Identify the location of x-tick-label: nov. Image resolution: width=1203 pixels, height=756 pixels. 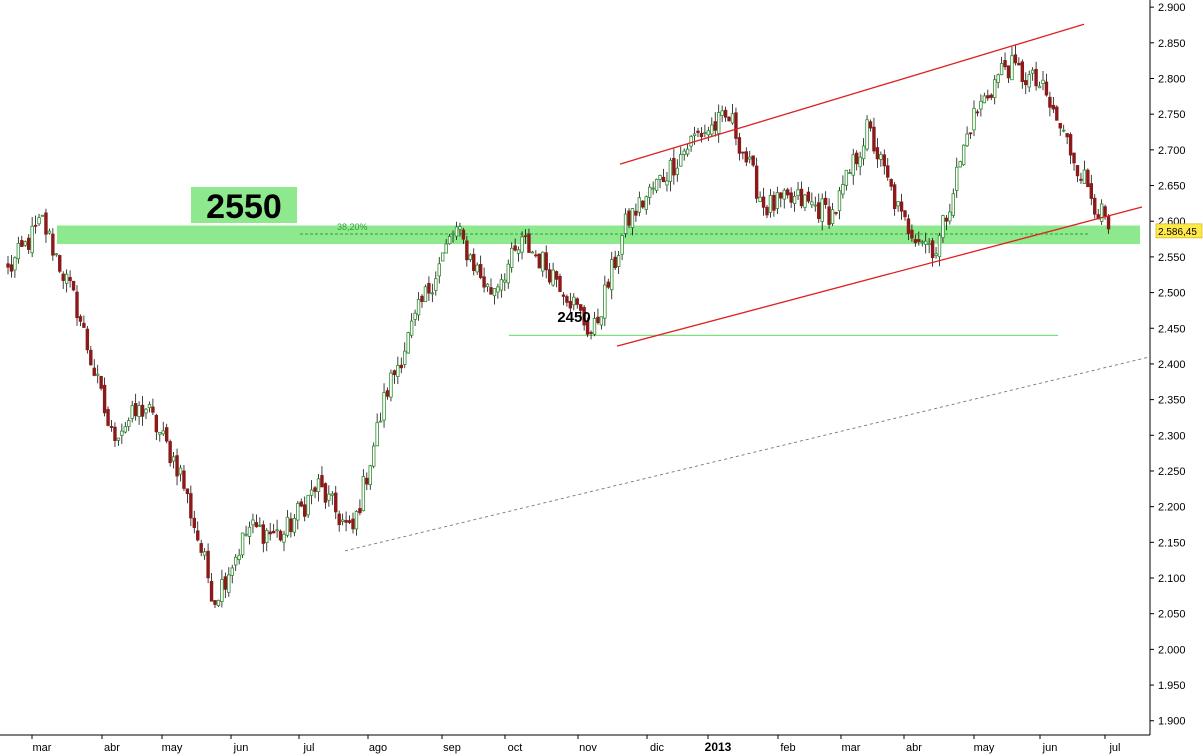
(588, 748).